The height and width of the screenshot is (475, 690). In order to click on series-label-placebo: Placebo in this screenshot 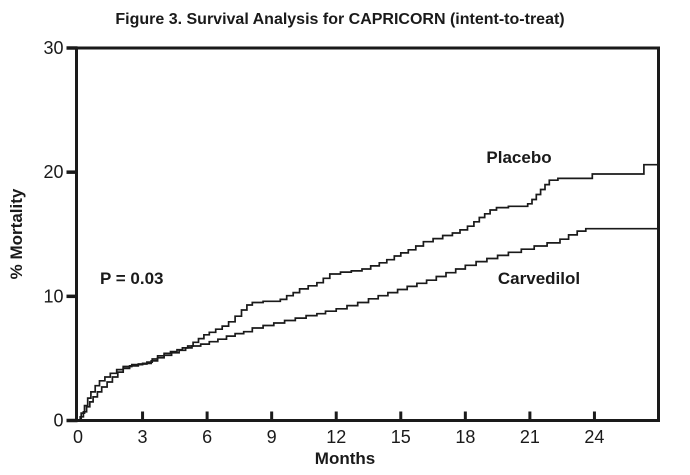, I will do `click(518, 157)`.